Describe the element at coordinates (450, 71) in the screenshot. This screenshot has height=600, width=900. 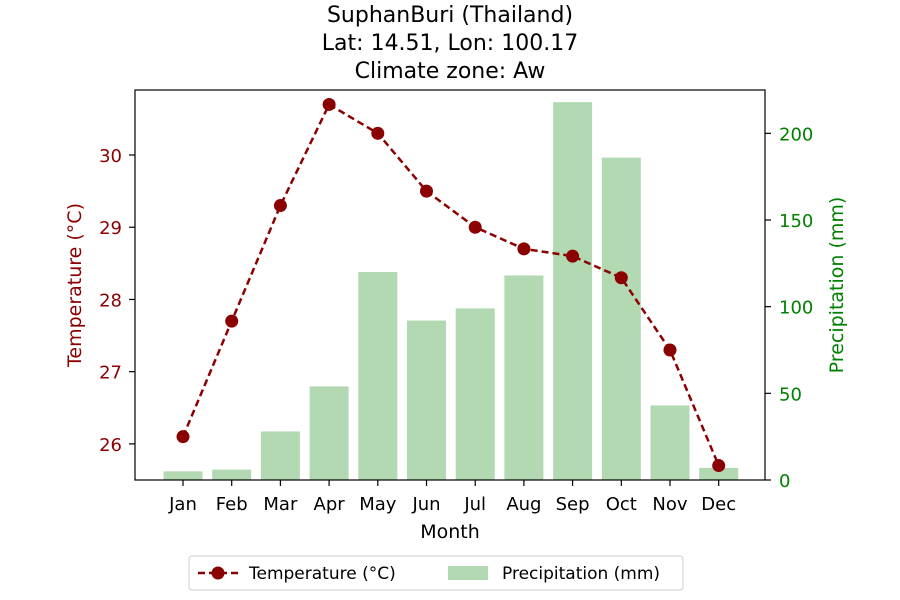
I see `chart-title-line-3: Climate zone: Aw` at that location.